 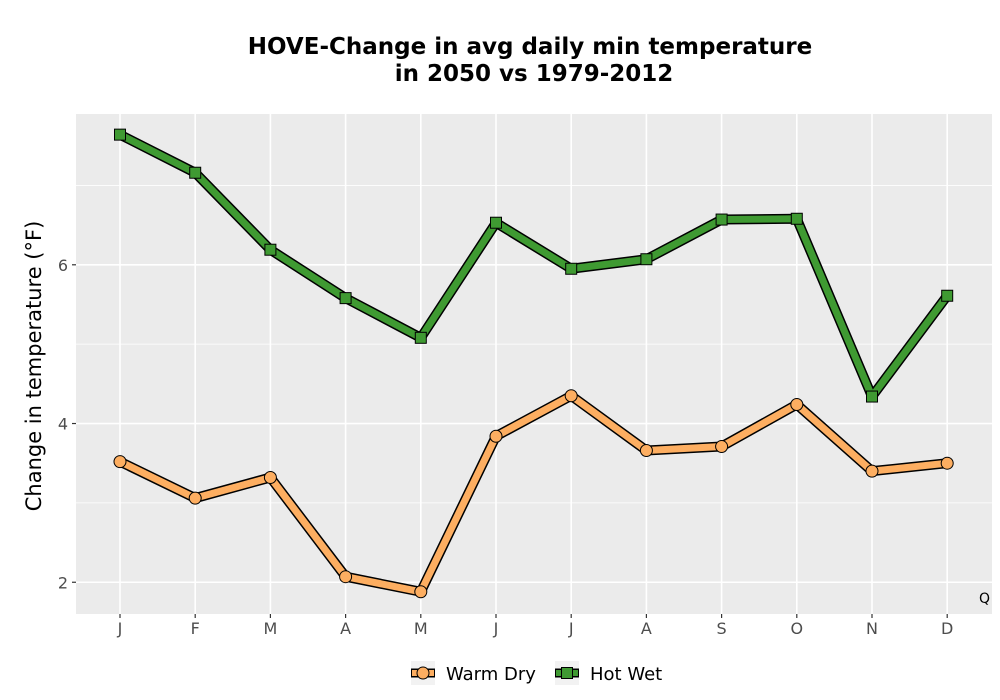 What do you see at coordinates (872, 628) in the screenshot?
I see `x-tick-label: N` at bounding box center [872, 628].